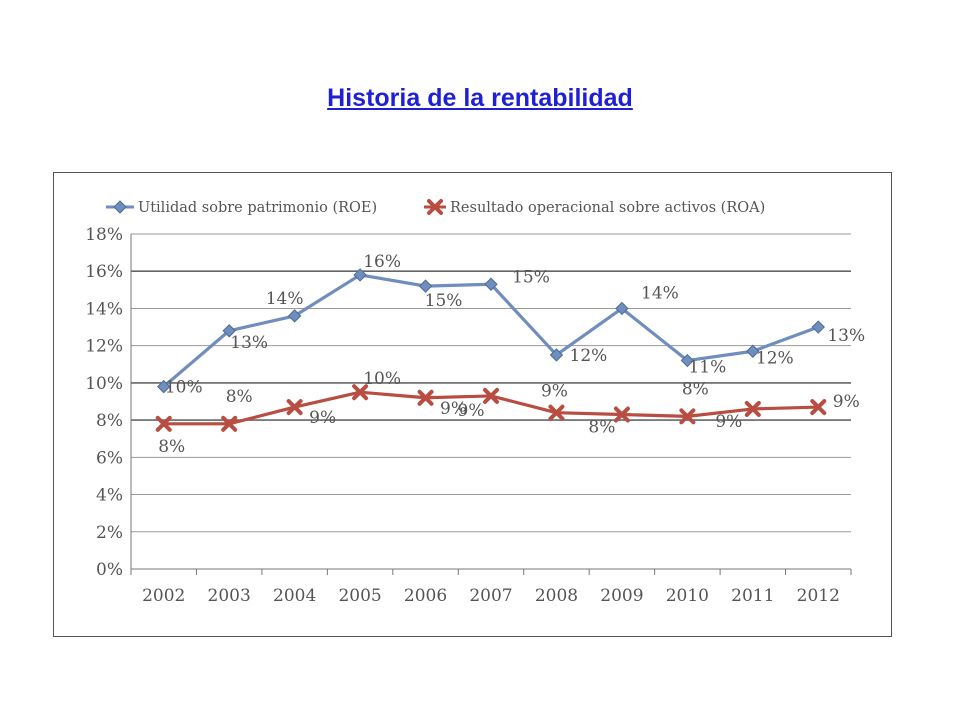 The image size is (960, 720). What do you see at coordinates (104, 347) in the screenshot?
I see `y-tick-label: 12%` at bounding box center [104, 347].